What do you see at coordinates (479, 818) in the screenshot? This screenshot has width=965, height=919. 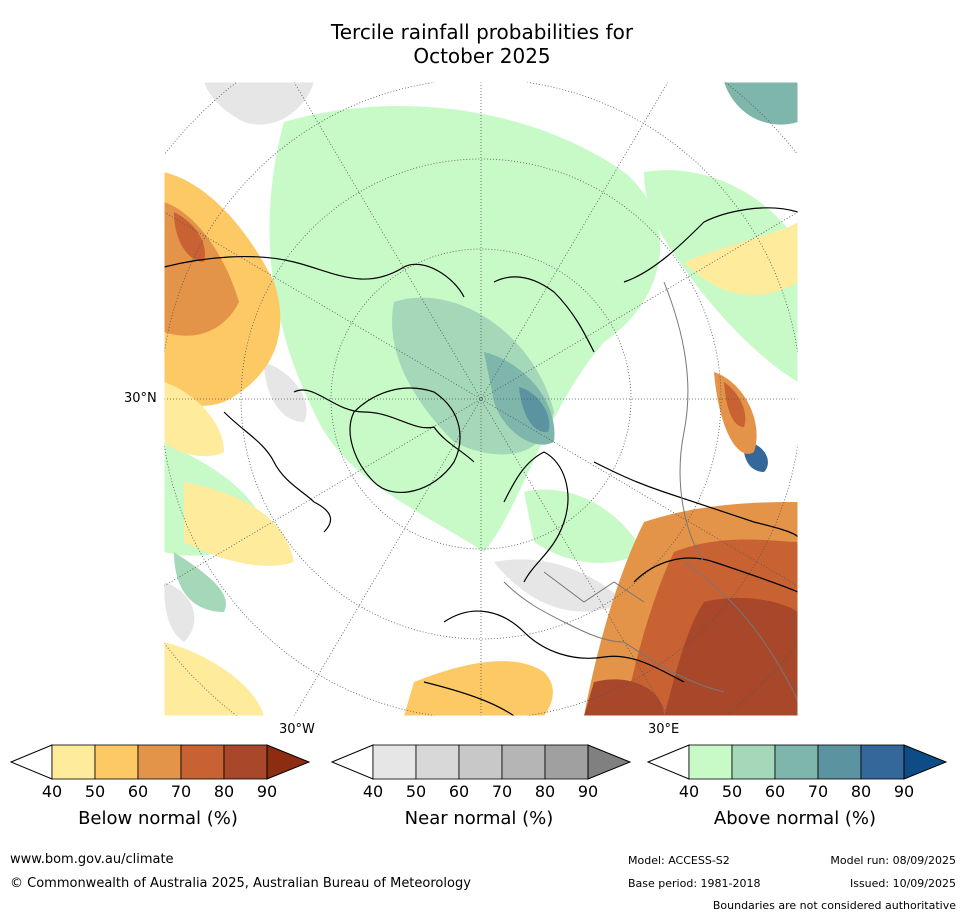 I see `colorbar-title: Near normal (%)` at bounding box center [479, 818].